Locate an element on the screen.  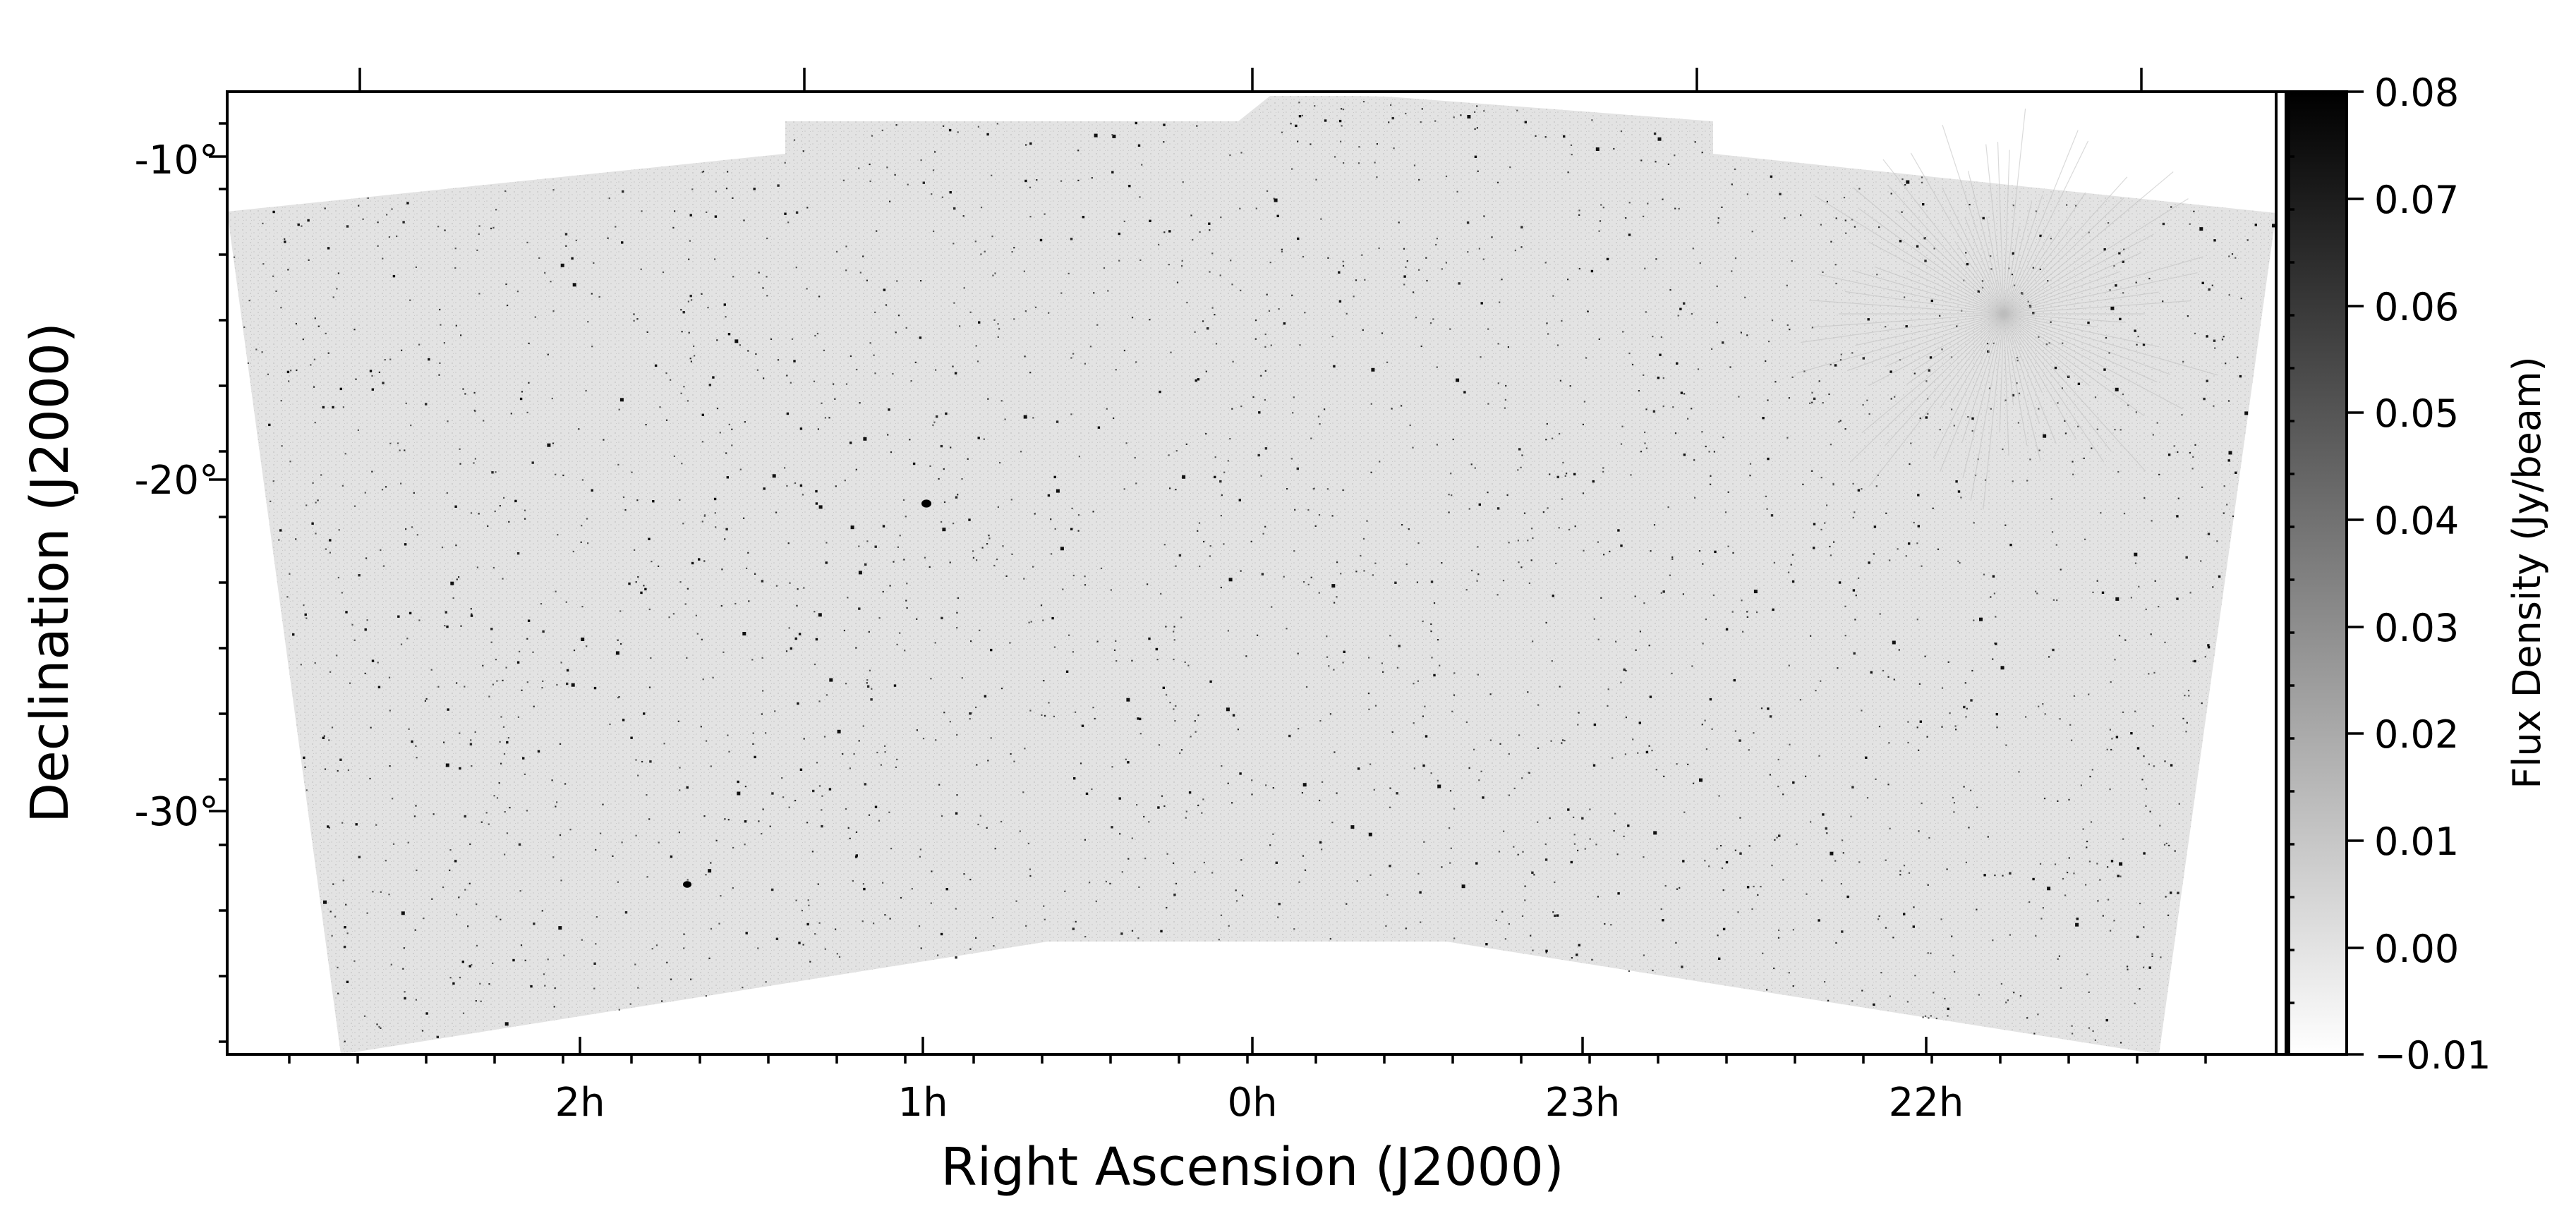
colorbar-inner-frame is located at coordinates (2281, 573).